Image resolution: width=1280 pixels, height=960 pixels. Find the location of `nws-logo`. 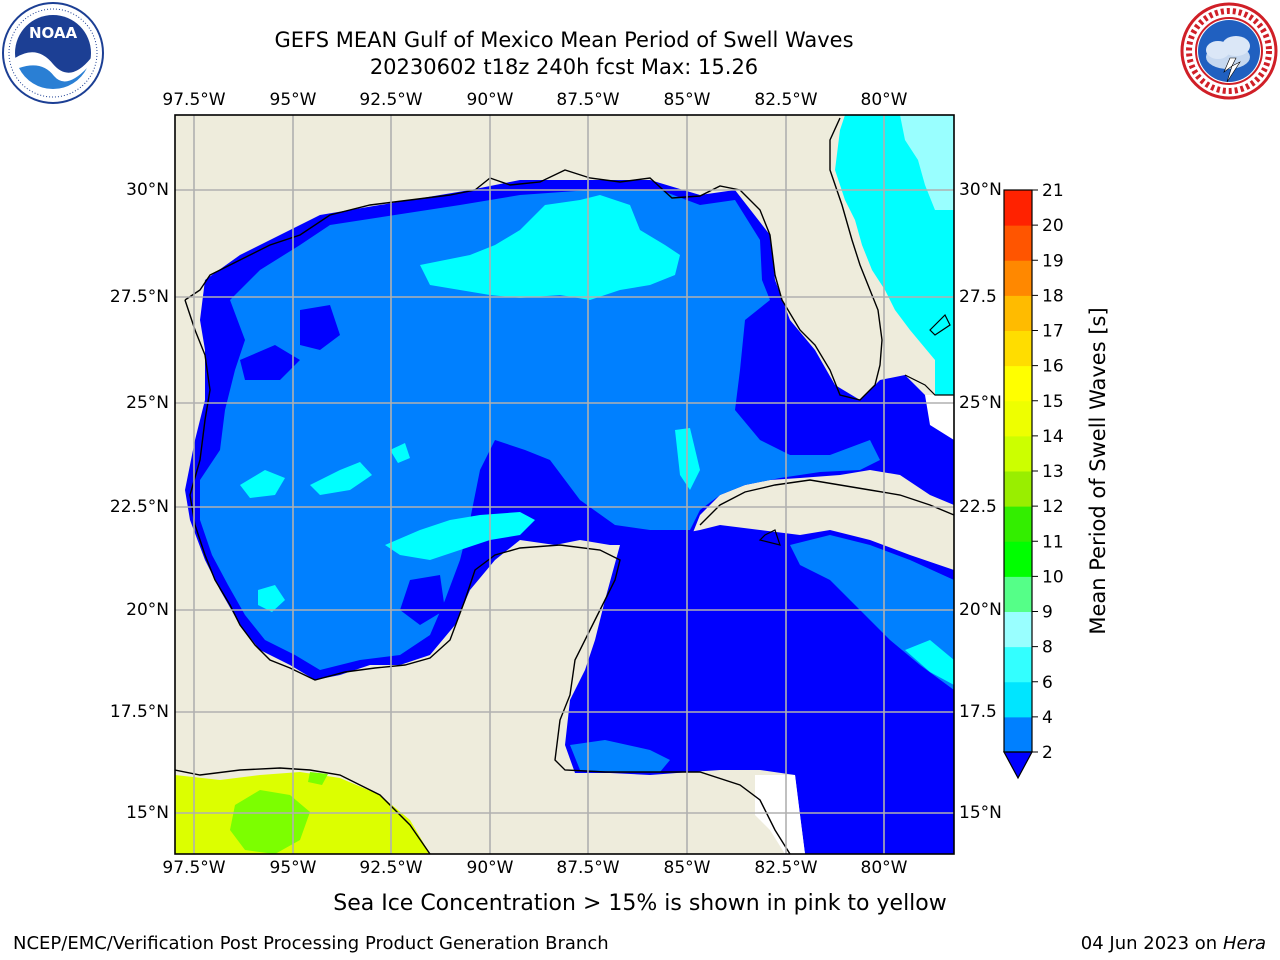

nws-logo is located at coordinates (1229, 51).